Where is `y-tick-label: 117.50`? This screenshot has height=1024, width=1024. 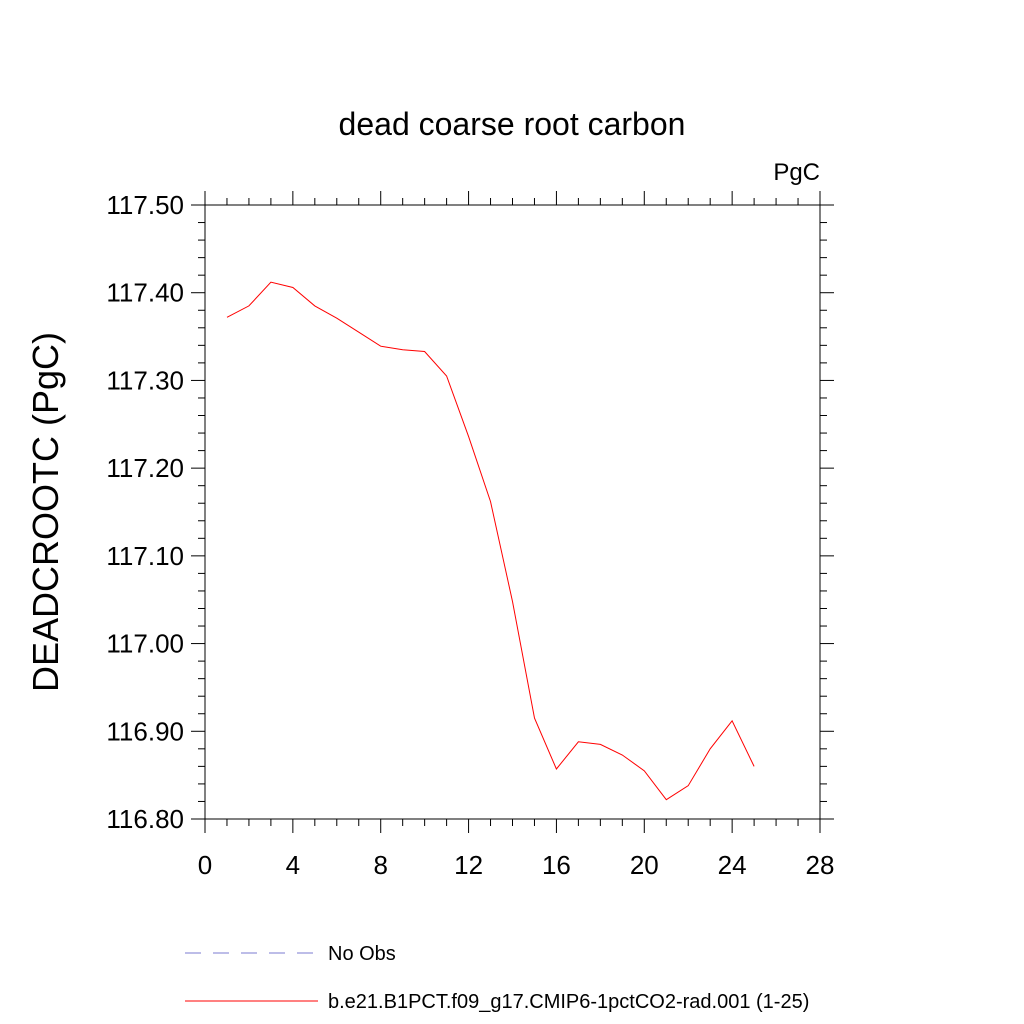
y-tick-label: 117.50 is located at coordinates (145, 205).